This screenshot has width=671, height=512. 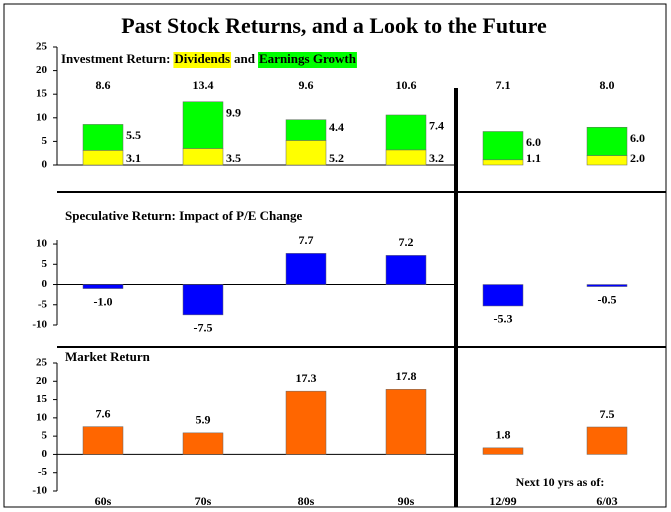 What do you see at coordinates (336, 158) in the screenshot?
I see `value-label: 5.2` at bounding box center [336, 158].